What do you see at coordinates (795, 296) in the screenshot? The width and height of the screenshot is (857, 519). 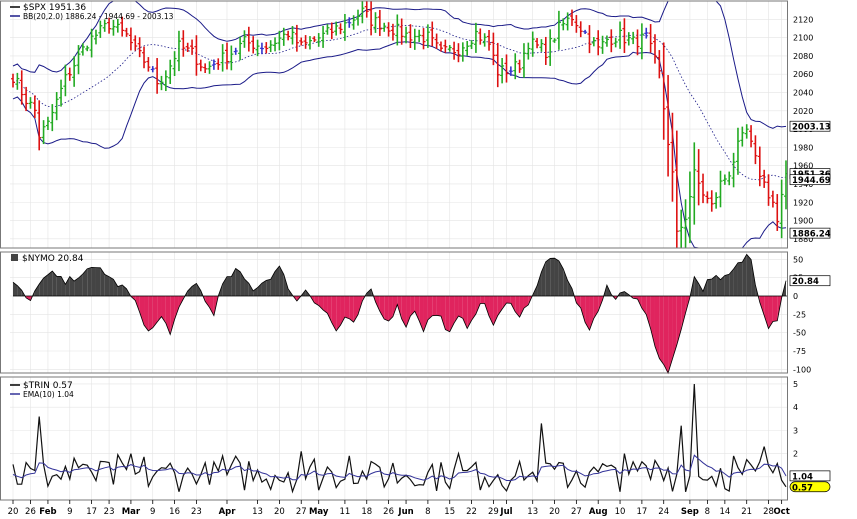 I see `y-tick-label: 0` at bounding box center [795, 296].